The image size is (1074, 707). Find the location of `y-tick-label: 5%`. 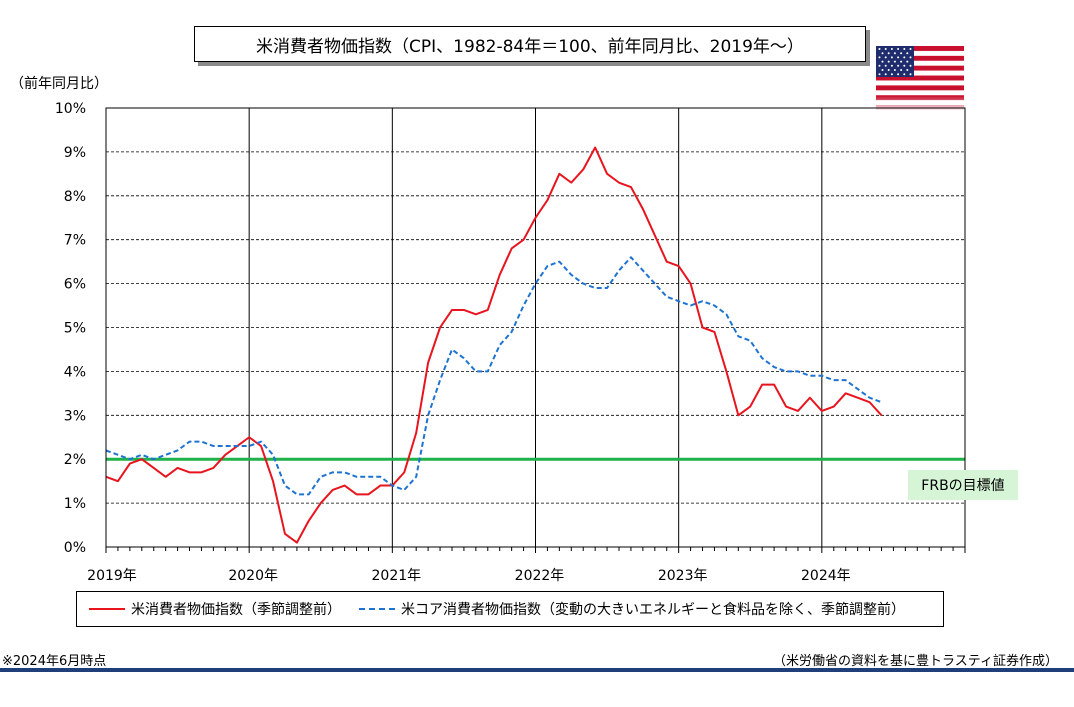

y-tick-label: 5% is located at coordinates (75, 329).